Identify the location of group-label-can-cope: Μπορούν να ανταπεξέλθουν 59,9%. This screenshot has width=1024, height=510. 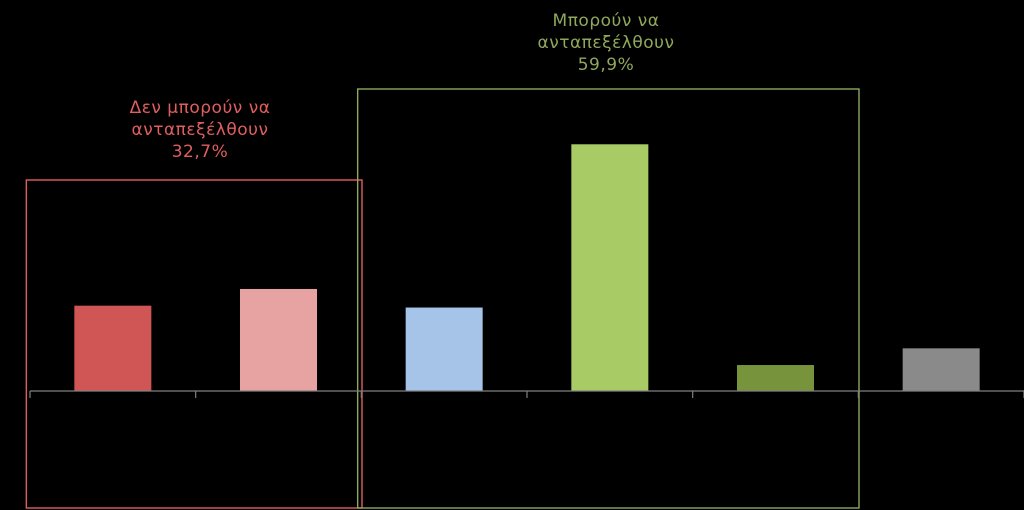
(606, 43).